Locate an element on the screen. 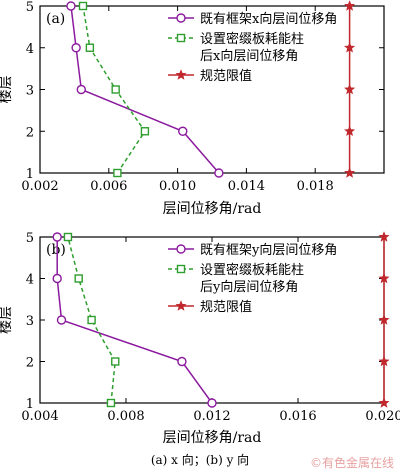  watermark: ©有色金属在线 is located at coordinates (351, 463).